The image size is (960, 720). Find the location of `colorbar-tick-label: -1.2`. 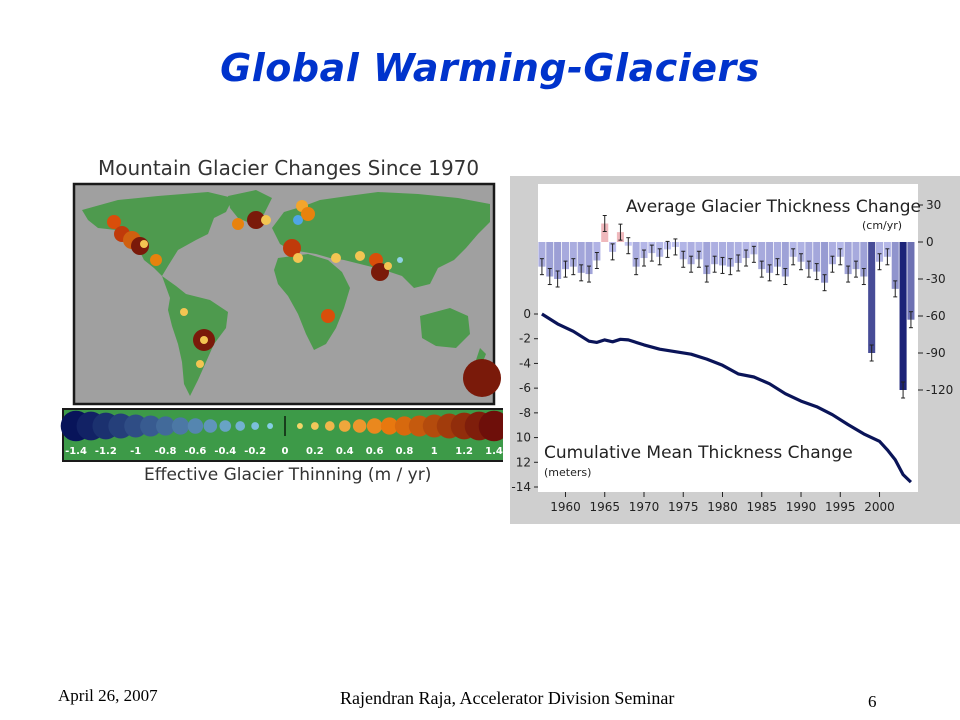

colorbar-tick-label: -1.2 is located at coordinates (106, 451).